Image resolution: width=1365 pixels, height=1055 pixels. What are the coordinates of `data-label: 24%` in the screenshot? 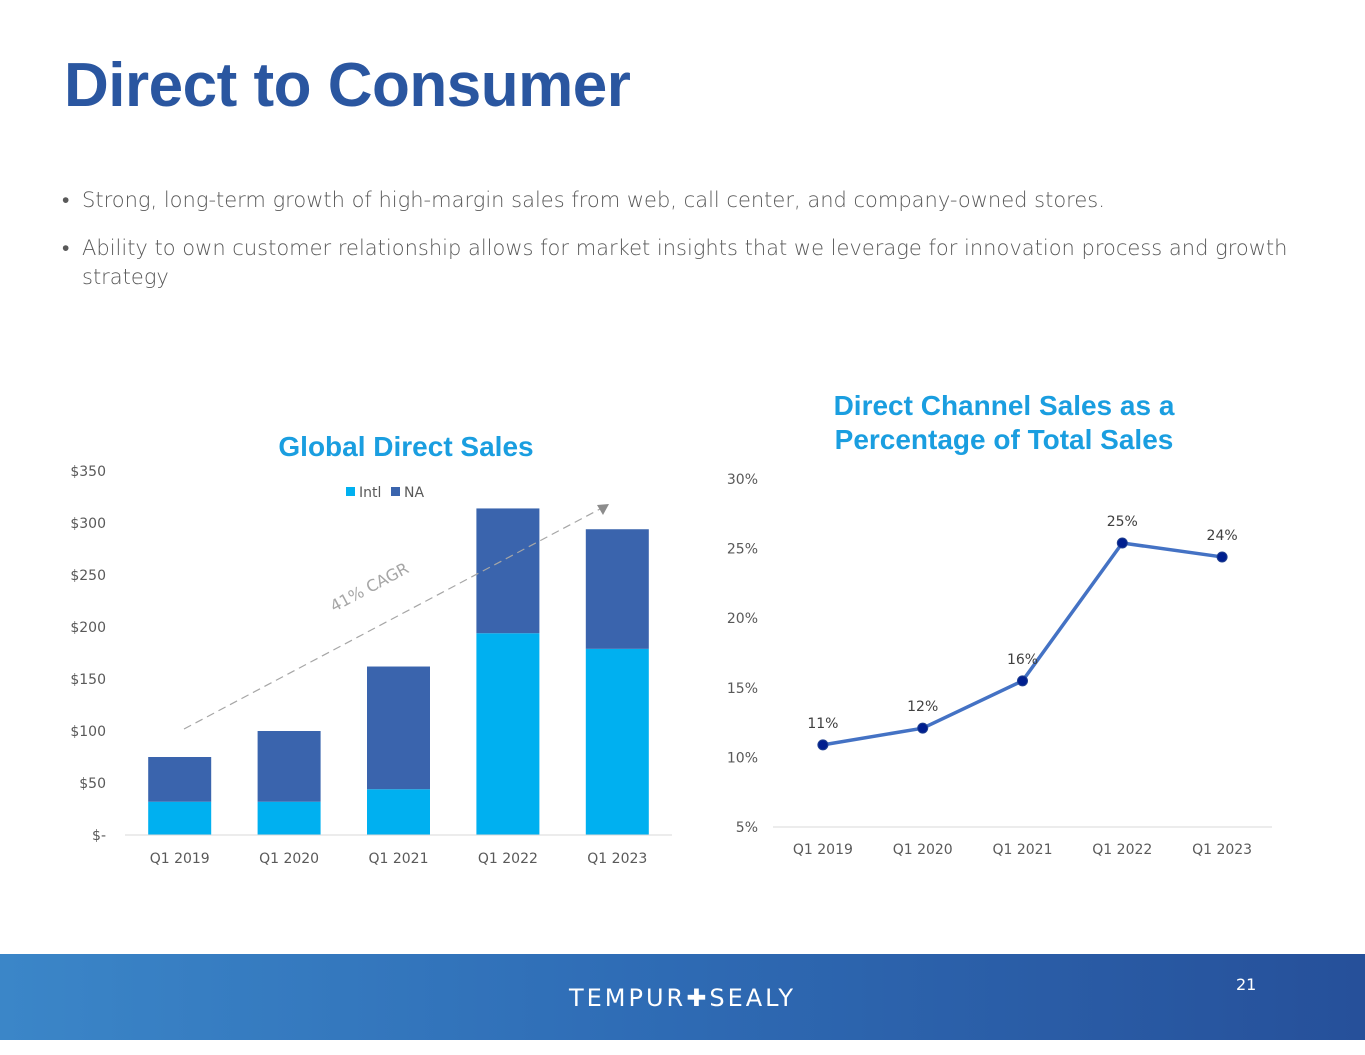 It's located at (1222, 536).